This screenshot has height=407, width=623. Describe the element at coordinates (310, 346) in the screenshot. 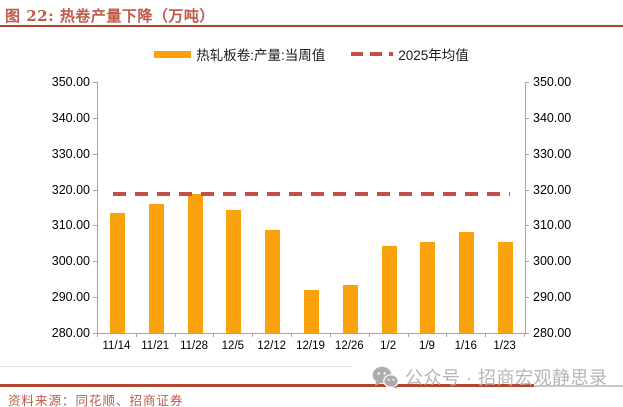

I see `x-axis-label-12/19: 12/19` at that location.